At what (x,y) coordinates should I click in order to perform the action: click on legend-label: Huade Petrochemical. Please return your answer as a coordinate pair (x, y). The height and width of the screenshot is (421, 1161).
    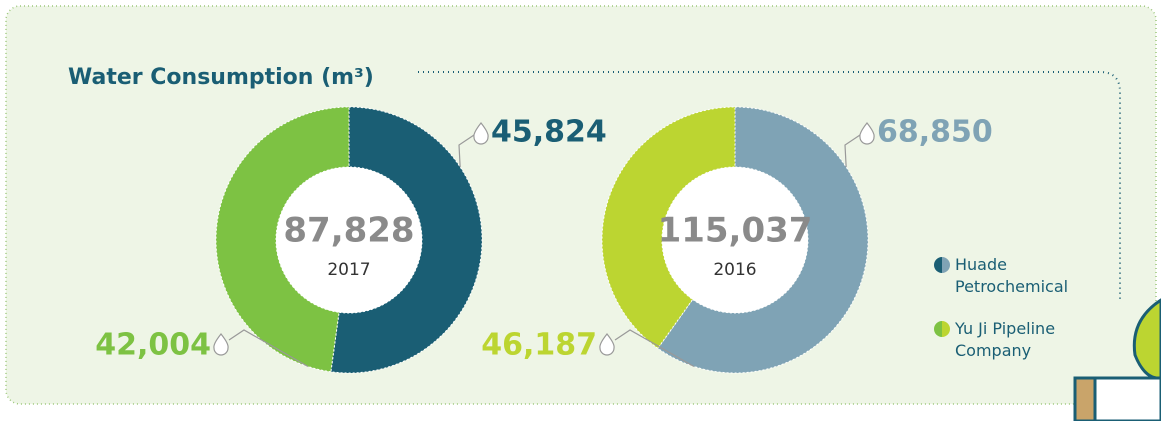
    Looking at the image, I should click on (1012, 275).